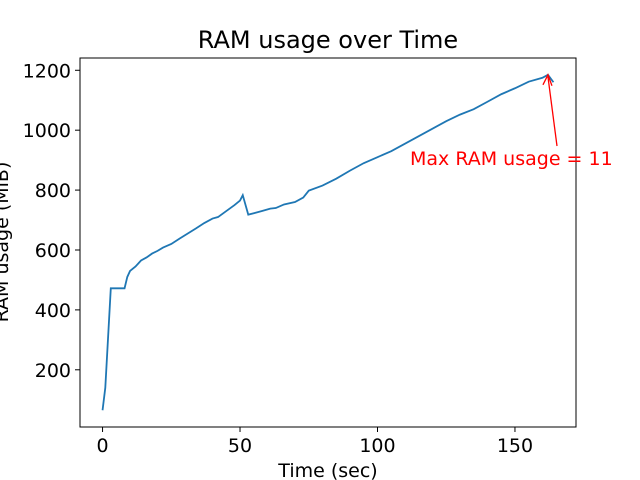 The width and height of the screenshot is (640, 480). I want to click on x-axis-label: Time (sec), so click(327, 470).